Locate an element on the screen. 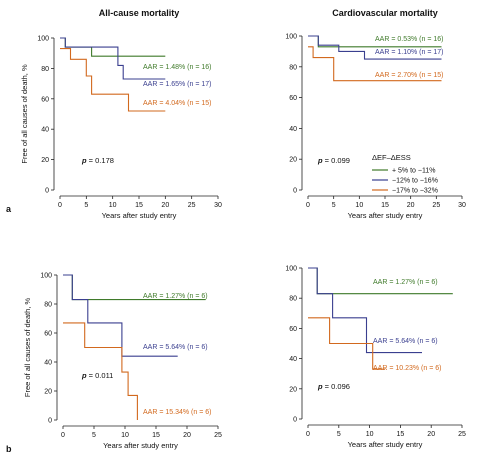 The height and width of the screenshot is (467, 496). p-value: p = 0.178 is located at coordinates (97, 160).